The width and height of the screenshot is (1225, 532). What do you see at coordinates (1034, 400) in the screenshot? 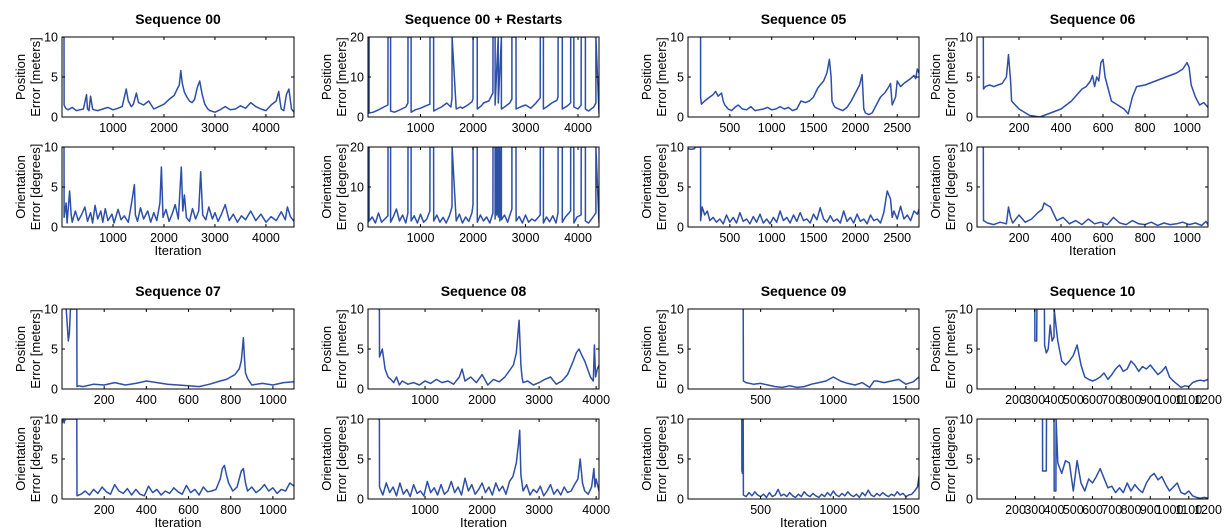
I see `x-tick-label: 300` at bounding box center [1034, 400].